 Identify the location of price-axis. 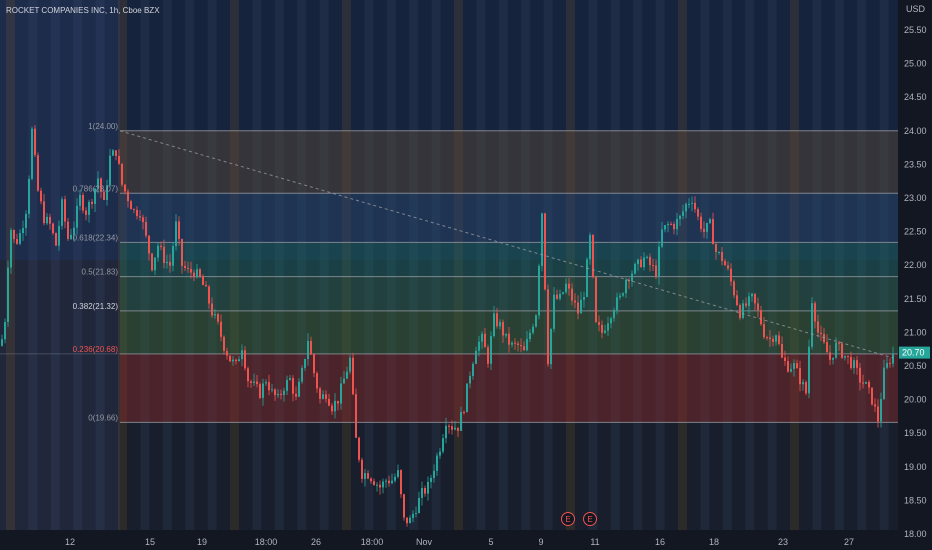
(915, 275).